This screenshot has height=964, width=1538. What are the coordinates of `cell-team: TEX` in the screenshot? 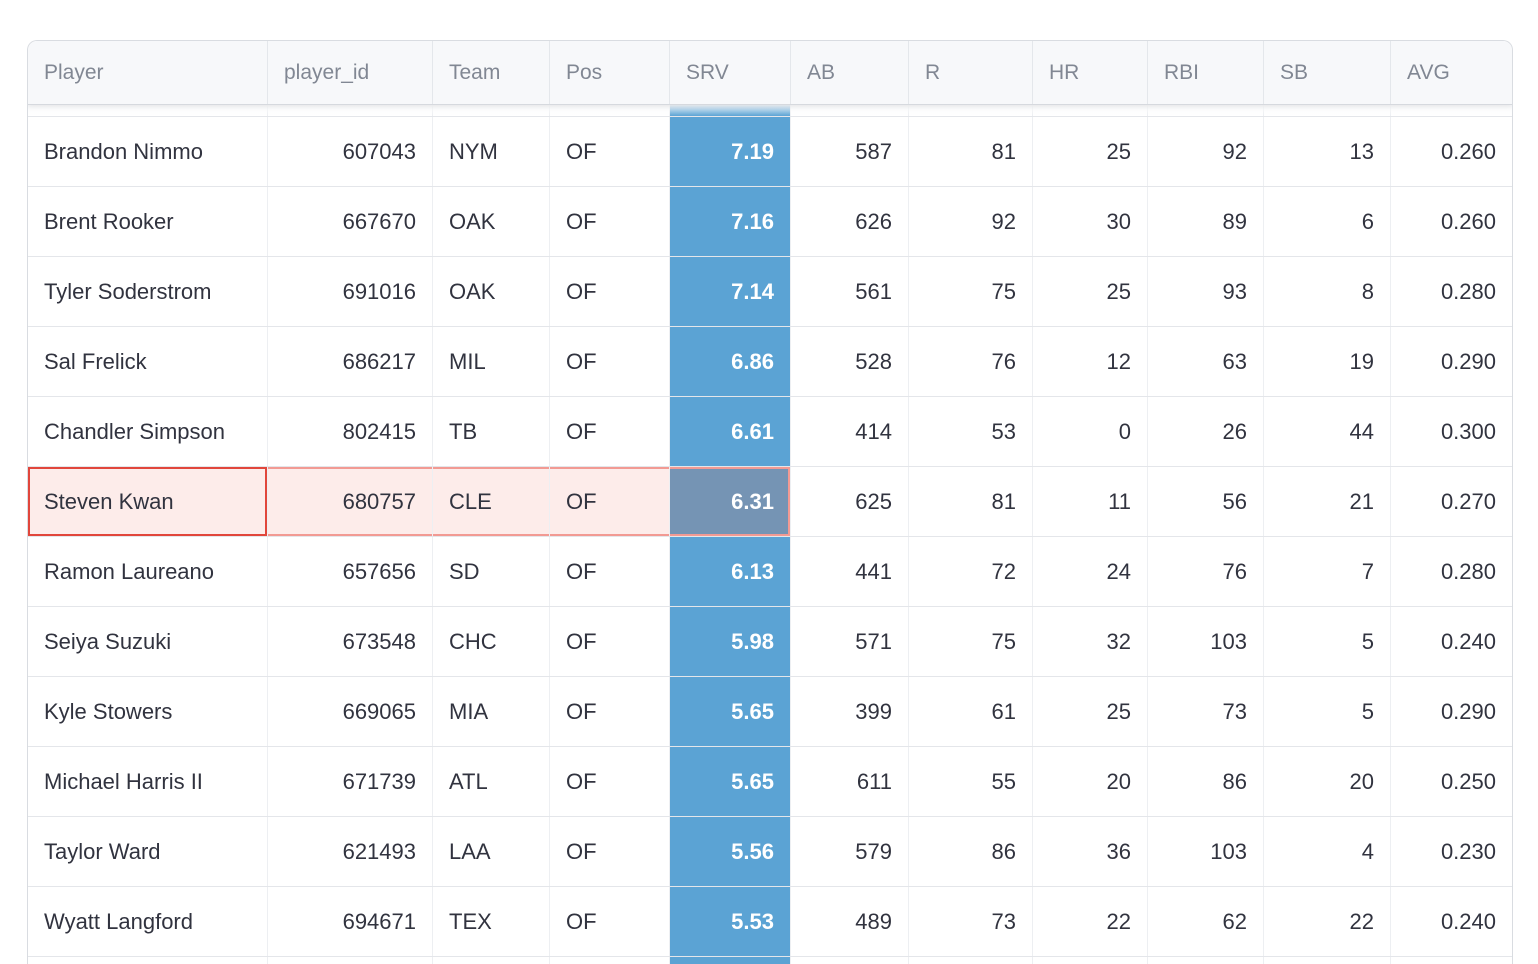 It's located at (491, 921).